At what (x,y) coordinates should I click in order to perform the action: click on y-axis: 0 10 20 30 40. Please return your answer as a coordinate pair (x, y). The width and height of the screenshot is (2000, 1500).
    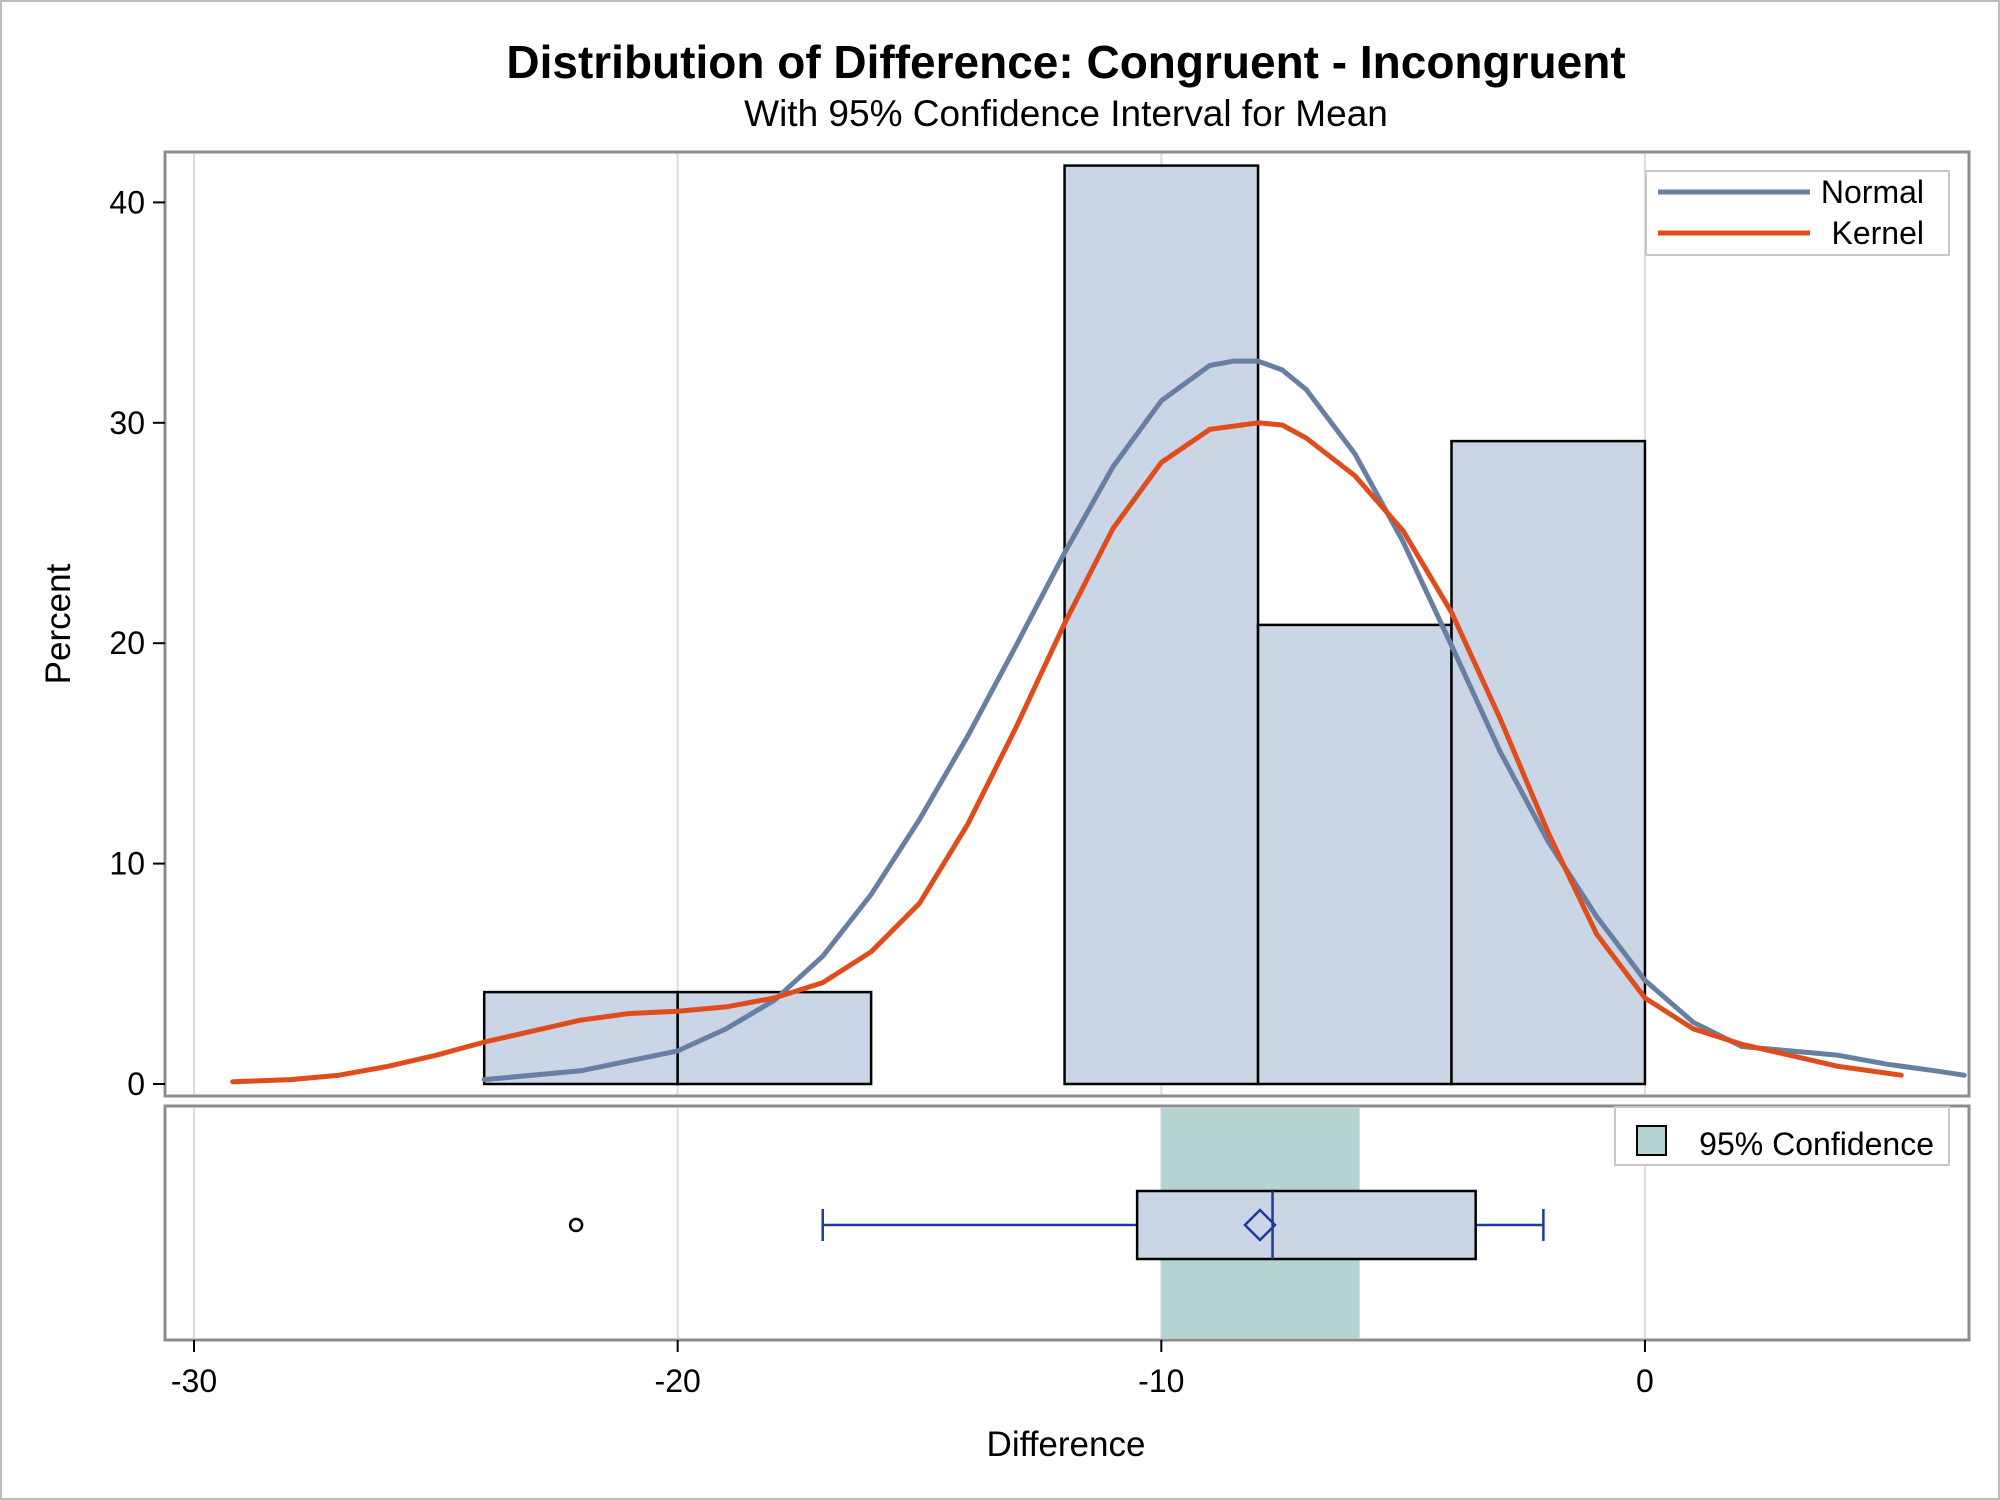
    Looking at the image, I should click on (137, 643).